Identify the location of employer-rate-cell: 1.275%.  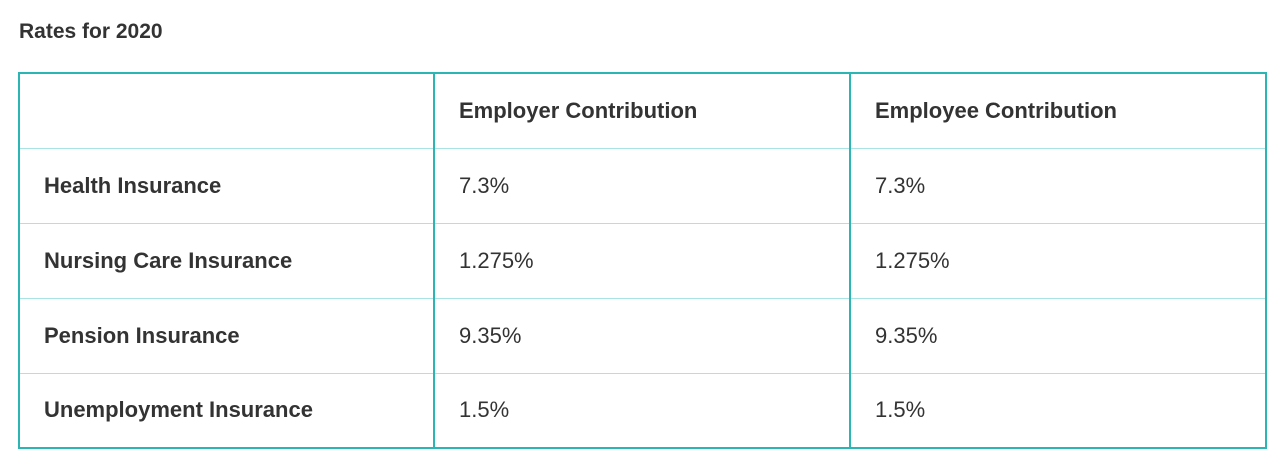
(641, 260).